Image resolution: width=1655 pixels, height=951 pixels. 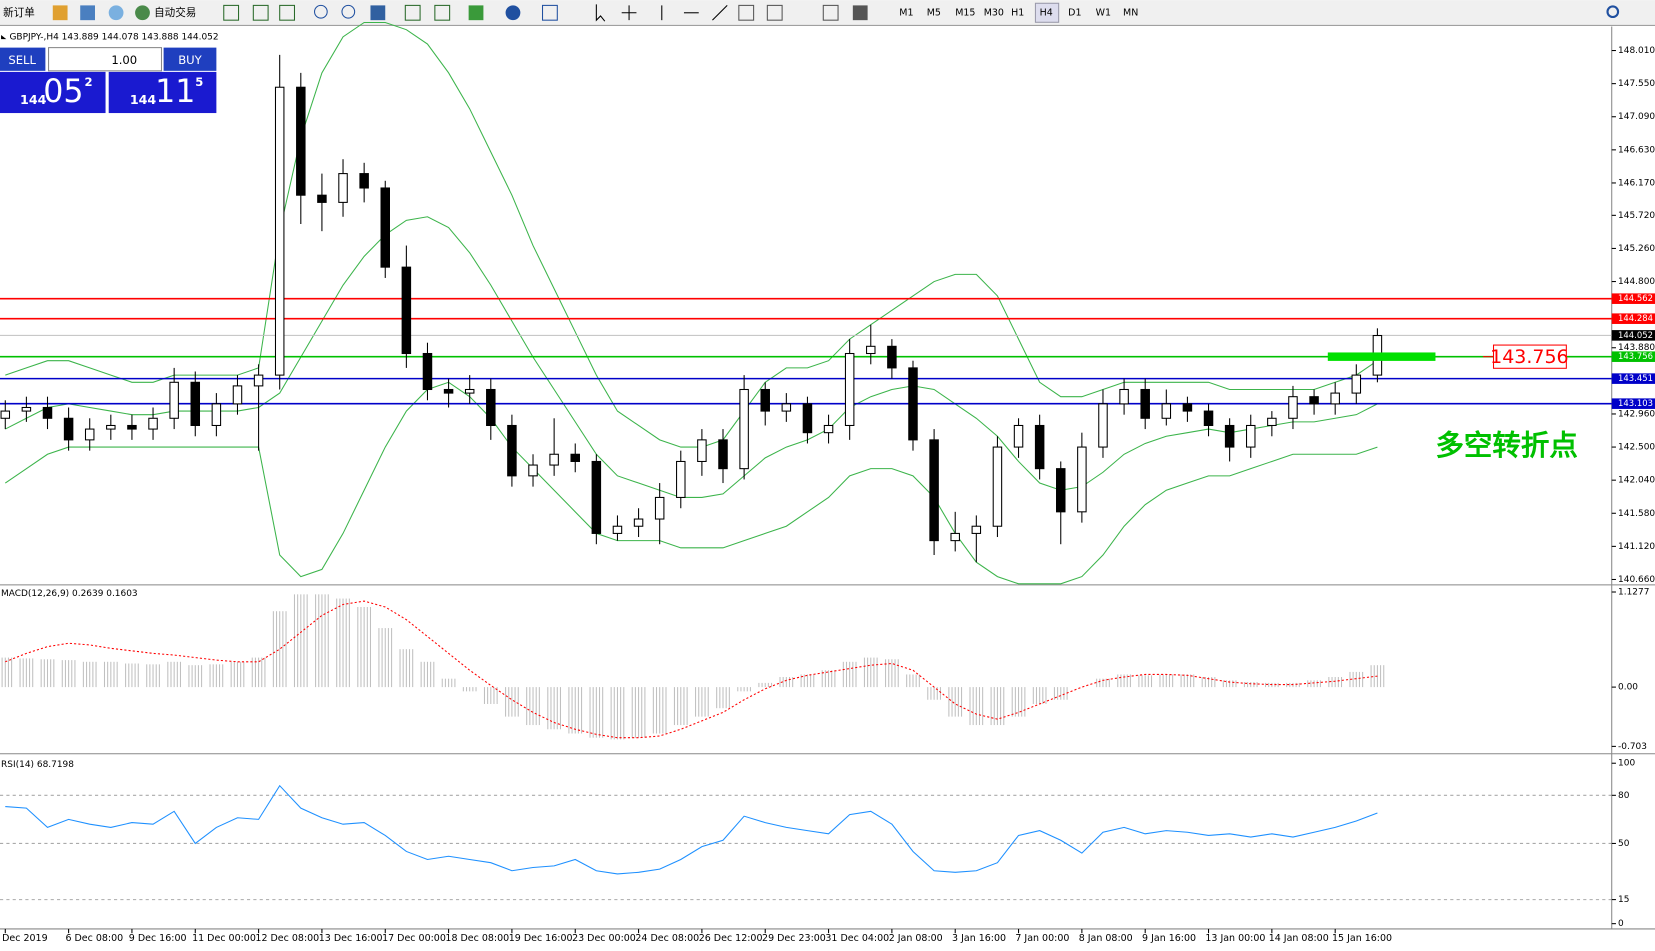 I want to click on x-tick-label: 11 Dec 00:00, so click(x=224, y=938).